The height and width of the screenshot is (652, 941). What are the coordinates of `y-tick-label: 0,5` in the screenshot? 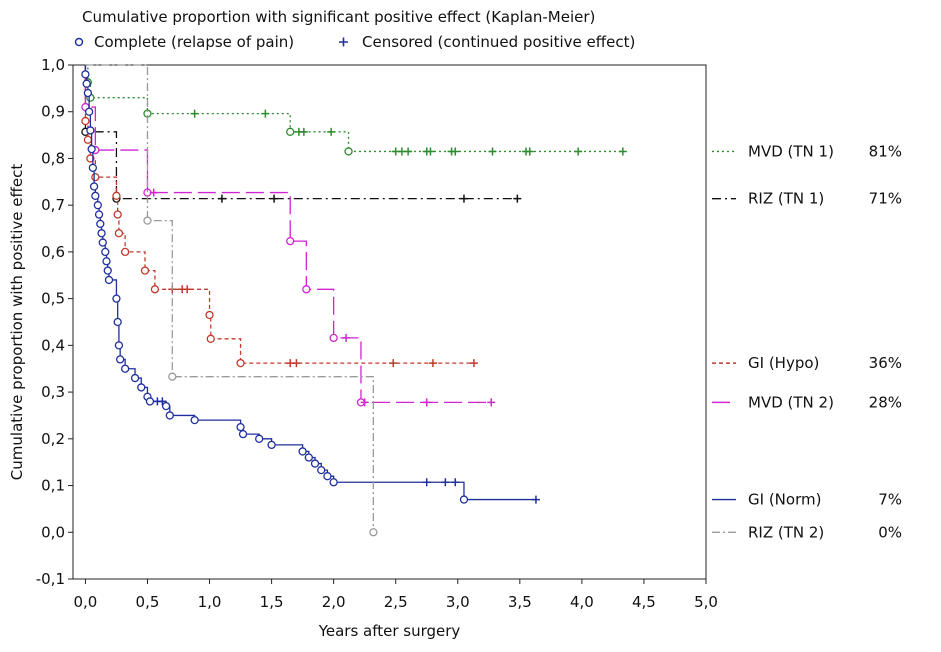 It's located at (53, 299).